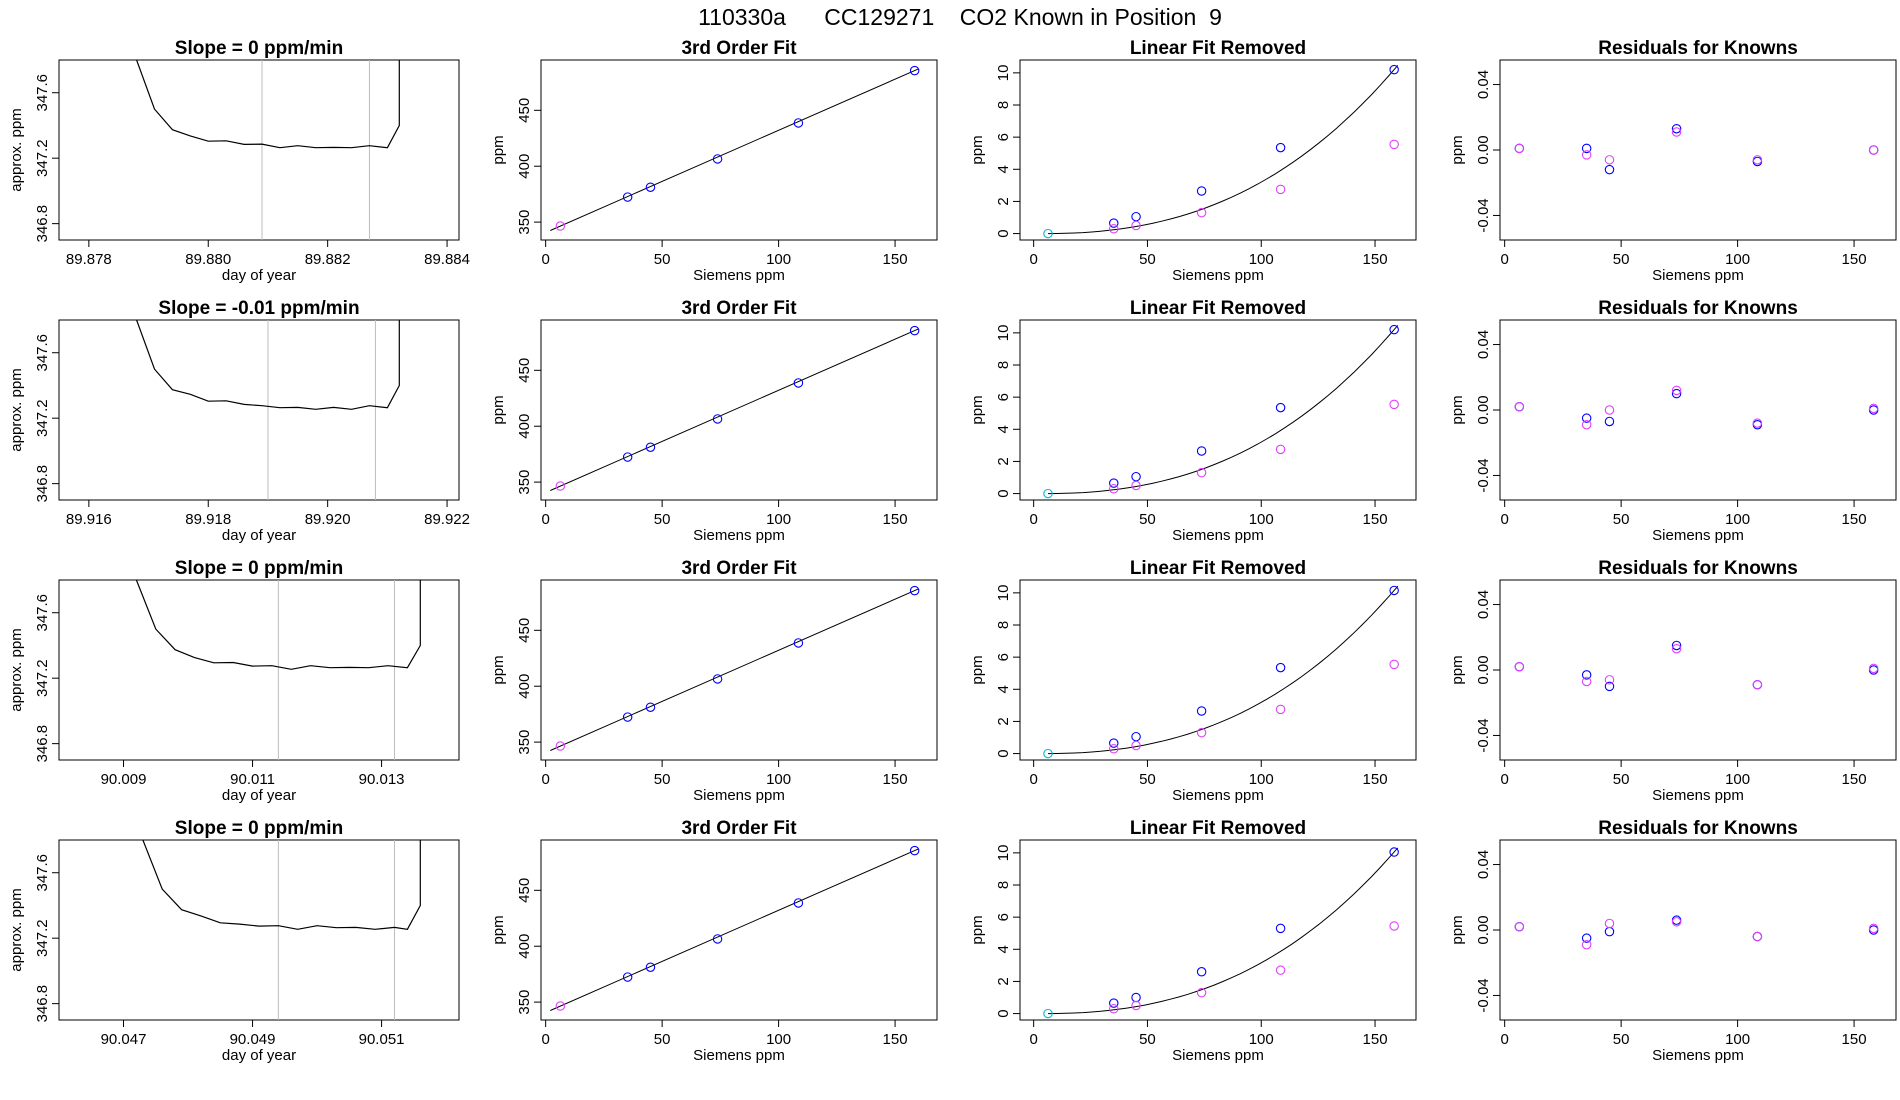  Describe the element at coordinates (524, 742) in the screenshot. I see `y-tick-label: 350` at that location.